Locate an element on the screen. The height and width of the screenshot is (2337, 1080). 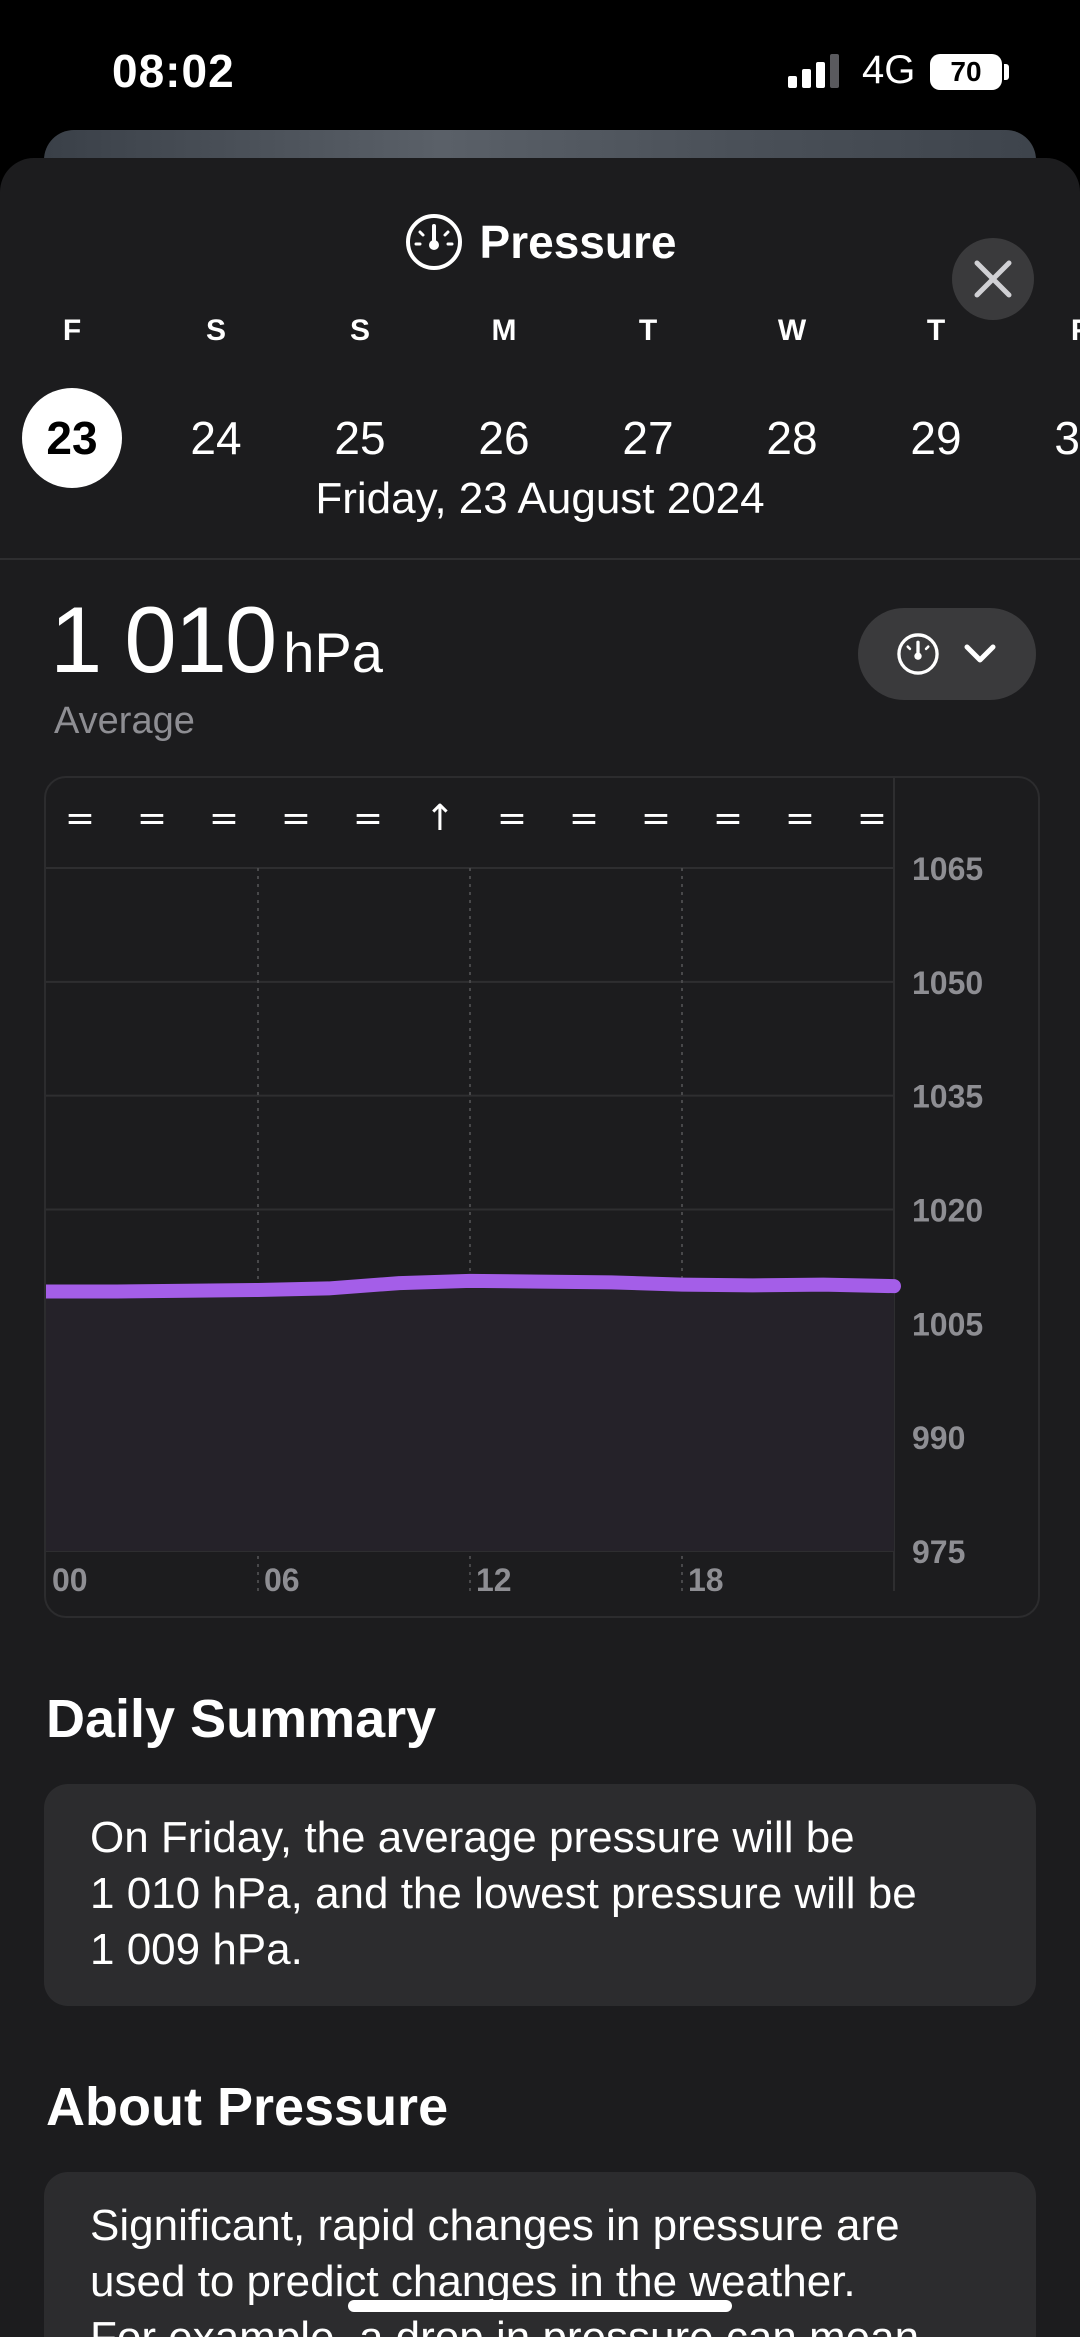
status-time: 08:02 is located at coordinates (173, 71).